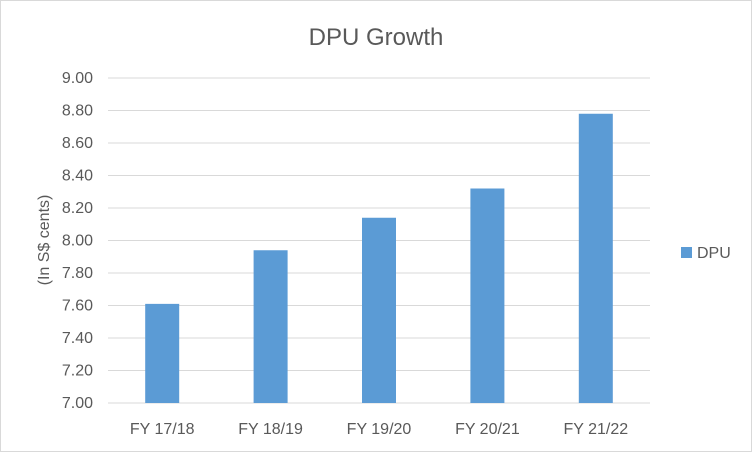 The image size is (752, 452). What do you see at coordinates (77, 208) in the screenshot?
I see `y-tick-label: 8.20` at bounding box center [77, 208].